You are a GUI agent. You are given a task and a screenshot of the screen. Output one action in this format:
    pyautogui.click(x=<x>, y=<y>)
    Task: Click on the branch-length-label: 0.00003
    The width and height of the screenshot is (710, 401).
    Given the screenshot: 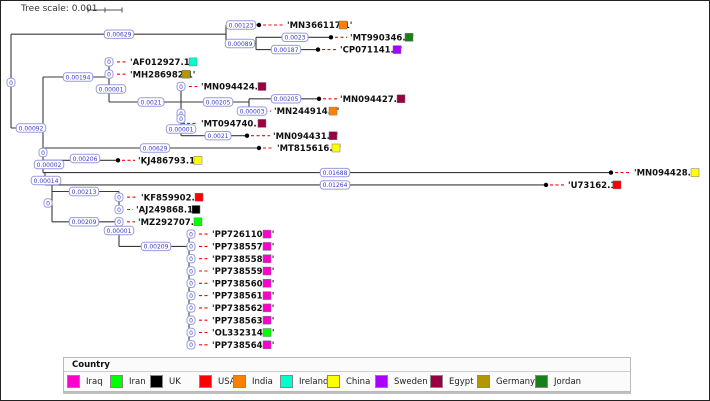 What is the action you would take?
    pyautogui.click(x=252, y=111)
    